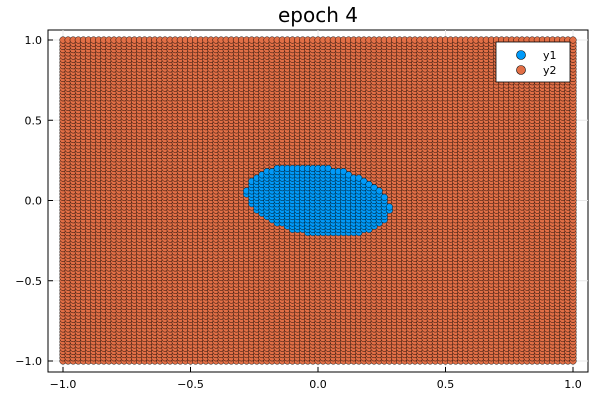 The width and height of the screenshot is (600, 400). What do you see at coordinates (318, 15) in the screenshot?
I see `chart-title: epoch 4` at bounding box center [318, 15].